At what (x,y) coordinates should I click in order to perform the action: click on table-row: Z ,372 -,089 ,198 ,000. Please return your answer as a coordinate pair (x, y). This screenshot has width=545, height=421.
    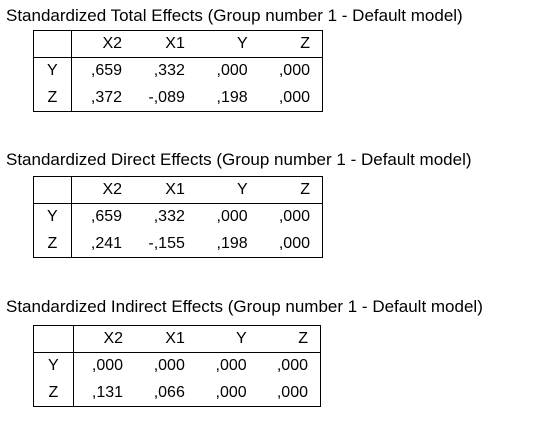
    Looking at the image, I should click on (178, 98).